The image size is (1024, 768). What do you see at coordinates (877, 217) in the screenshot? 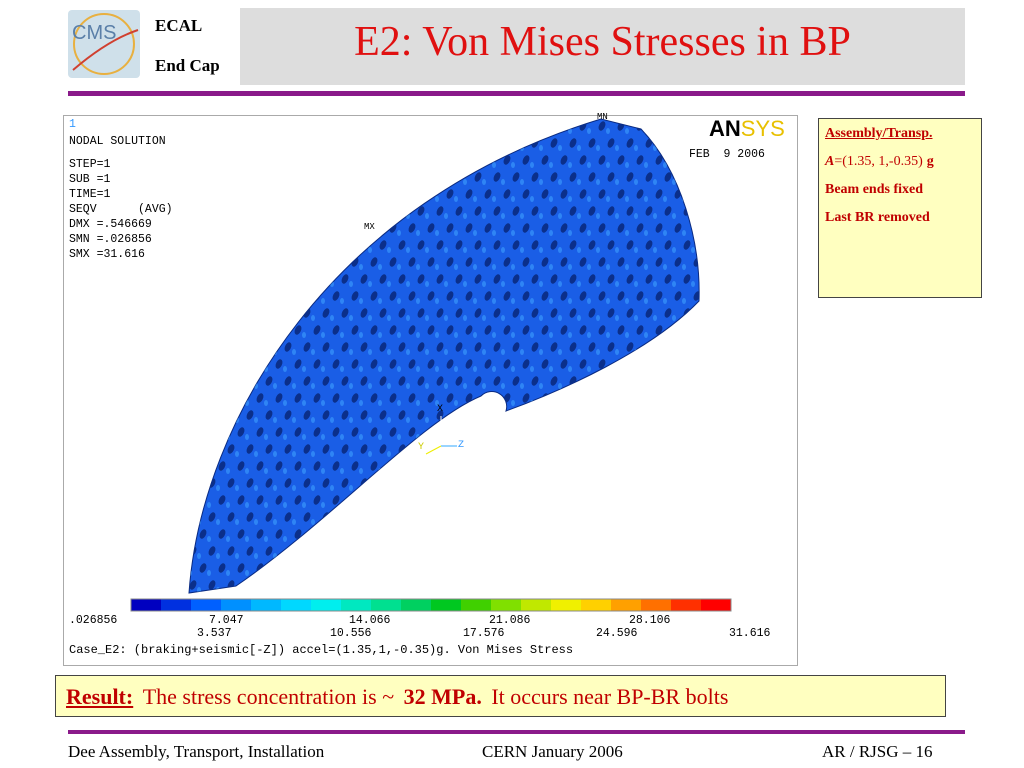
I see `side-line: Last BR removed` at bounding box center [877, 217].